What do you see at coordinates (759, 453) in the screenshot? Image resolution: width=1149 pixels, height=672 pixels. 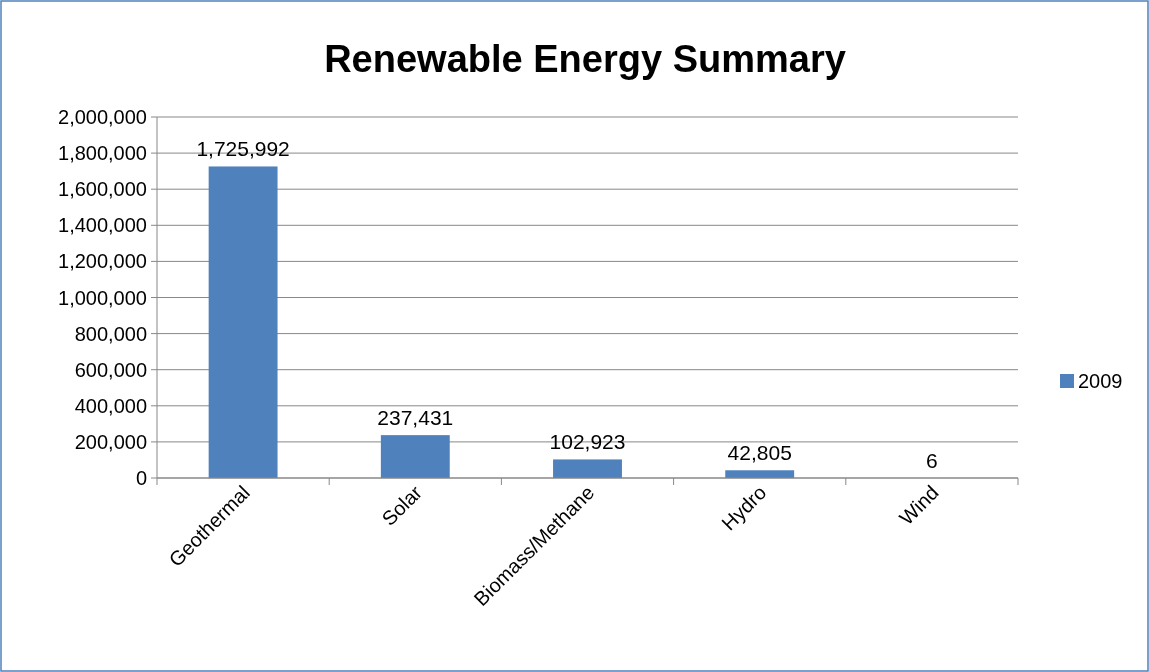 I see `text: 42,805` at bounding box center [759, 453].